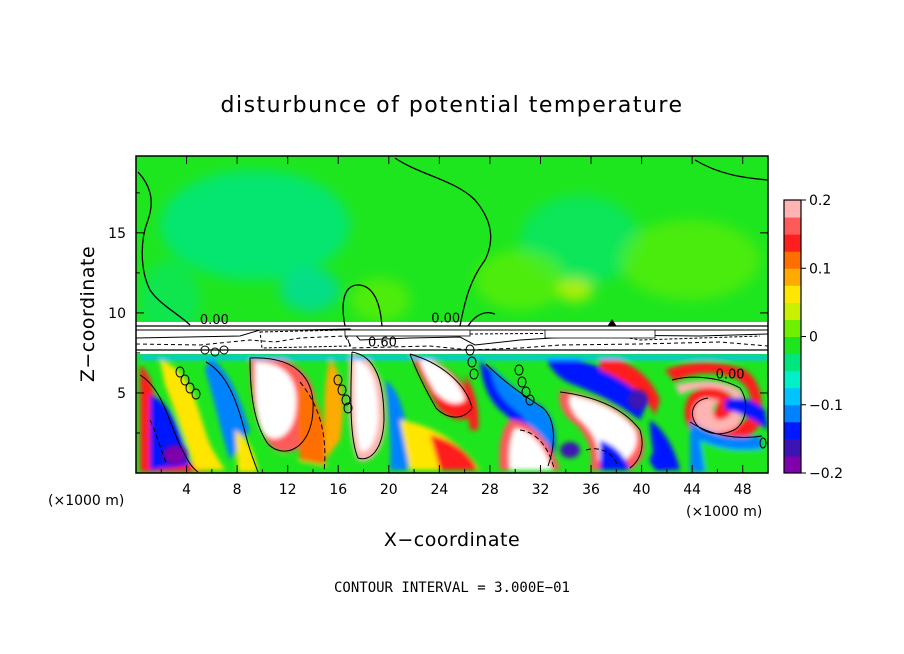 The width and height of the screenshot is (904, 654). Describe the element at coordinates (591, 490) in the screenshot. I see `x-tick-label: 36` at that location.